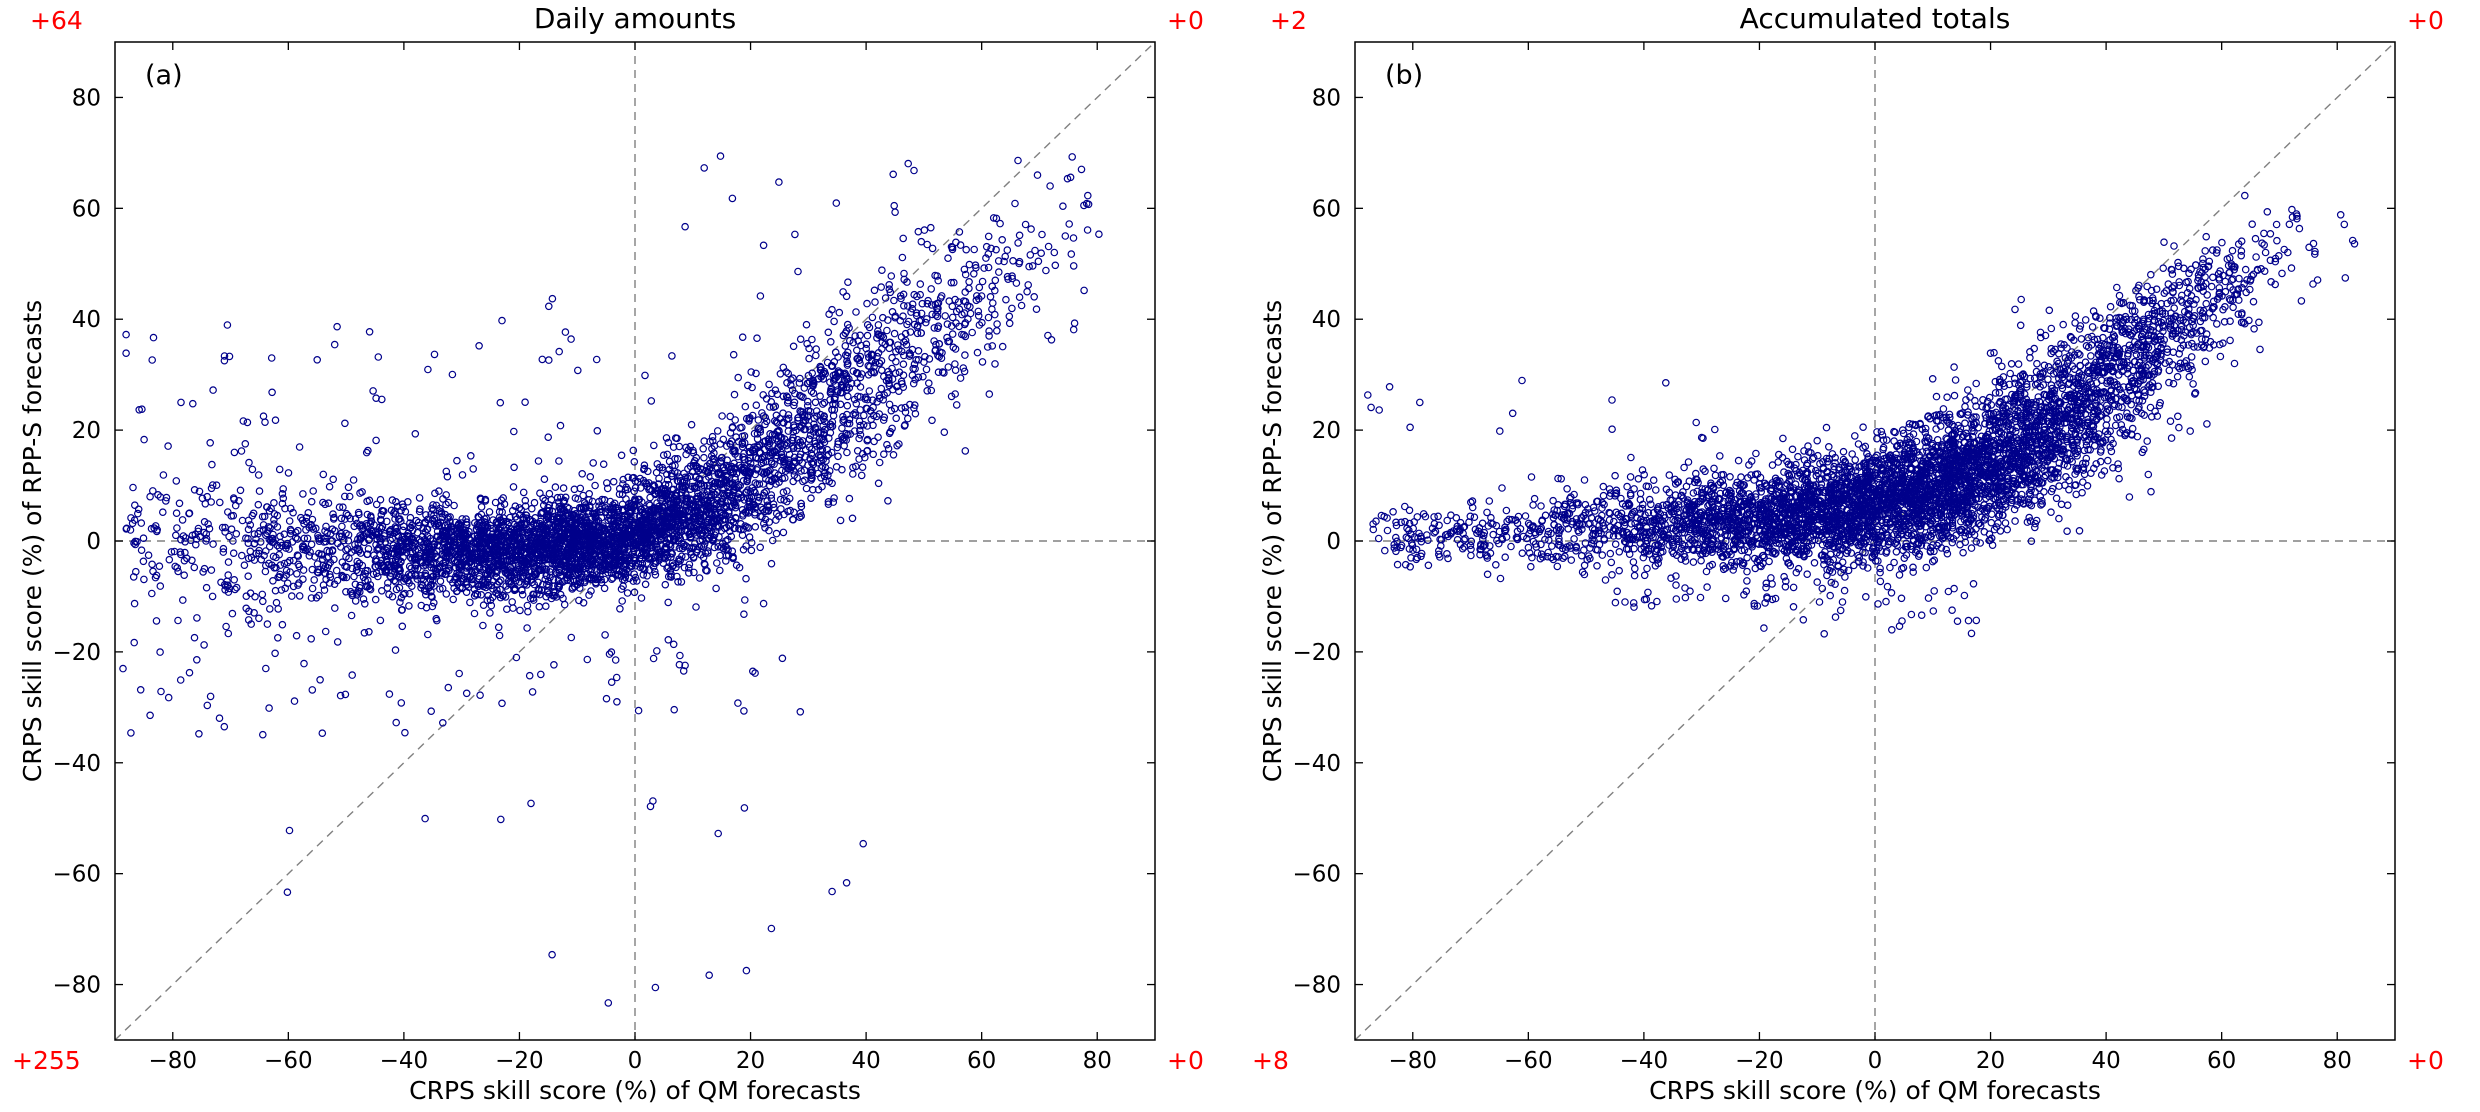  I want to click on offscreen-count-bottom-left: +255, so click(46, 1060).